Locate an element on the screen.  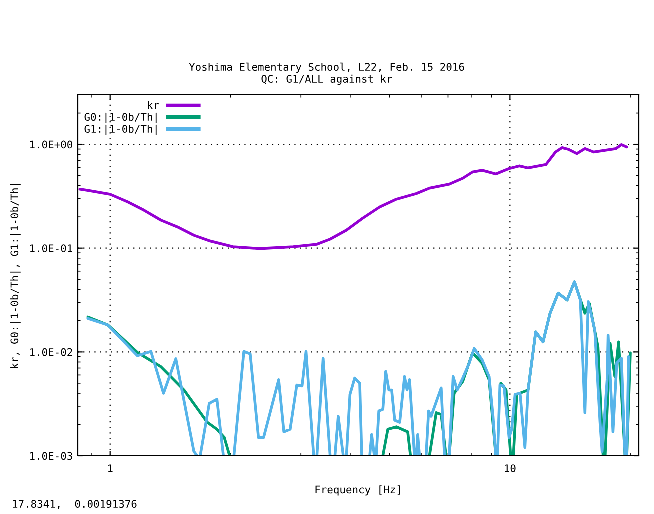
y-axis-title: kr, G0:|1-0b/Th|, G1:|1-0b/Th| is located at coordinates (15, 276).